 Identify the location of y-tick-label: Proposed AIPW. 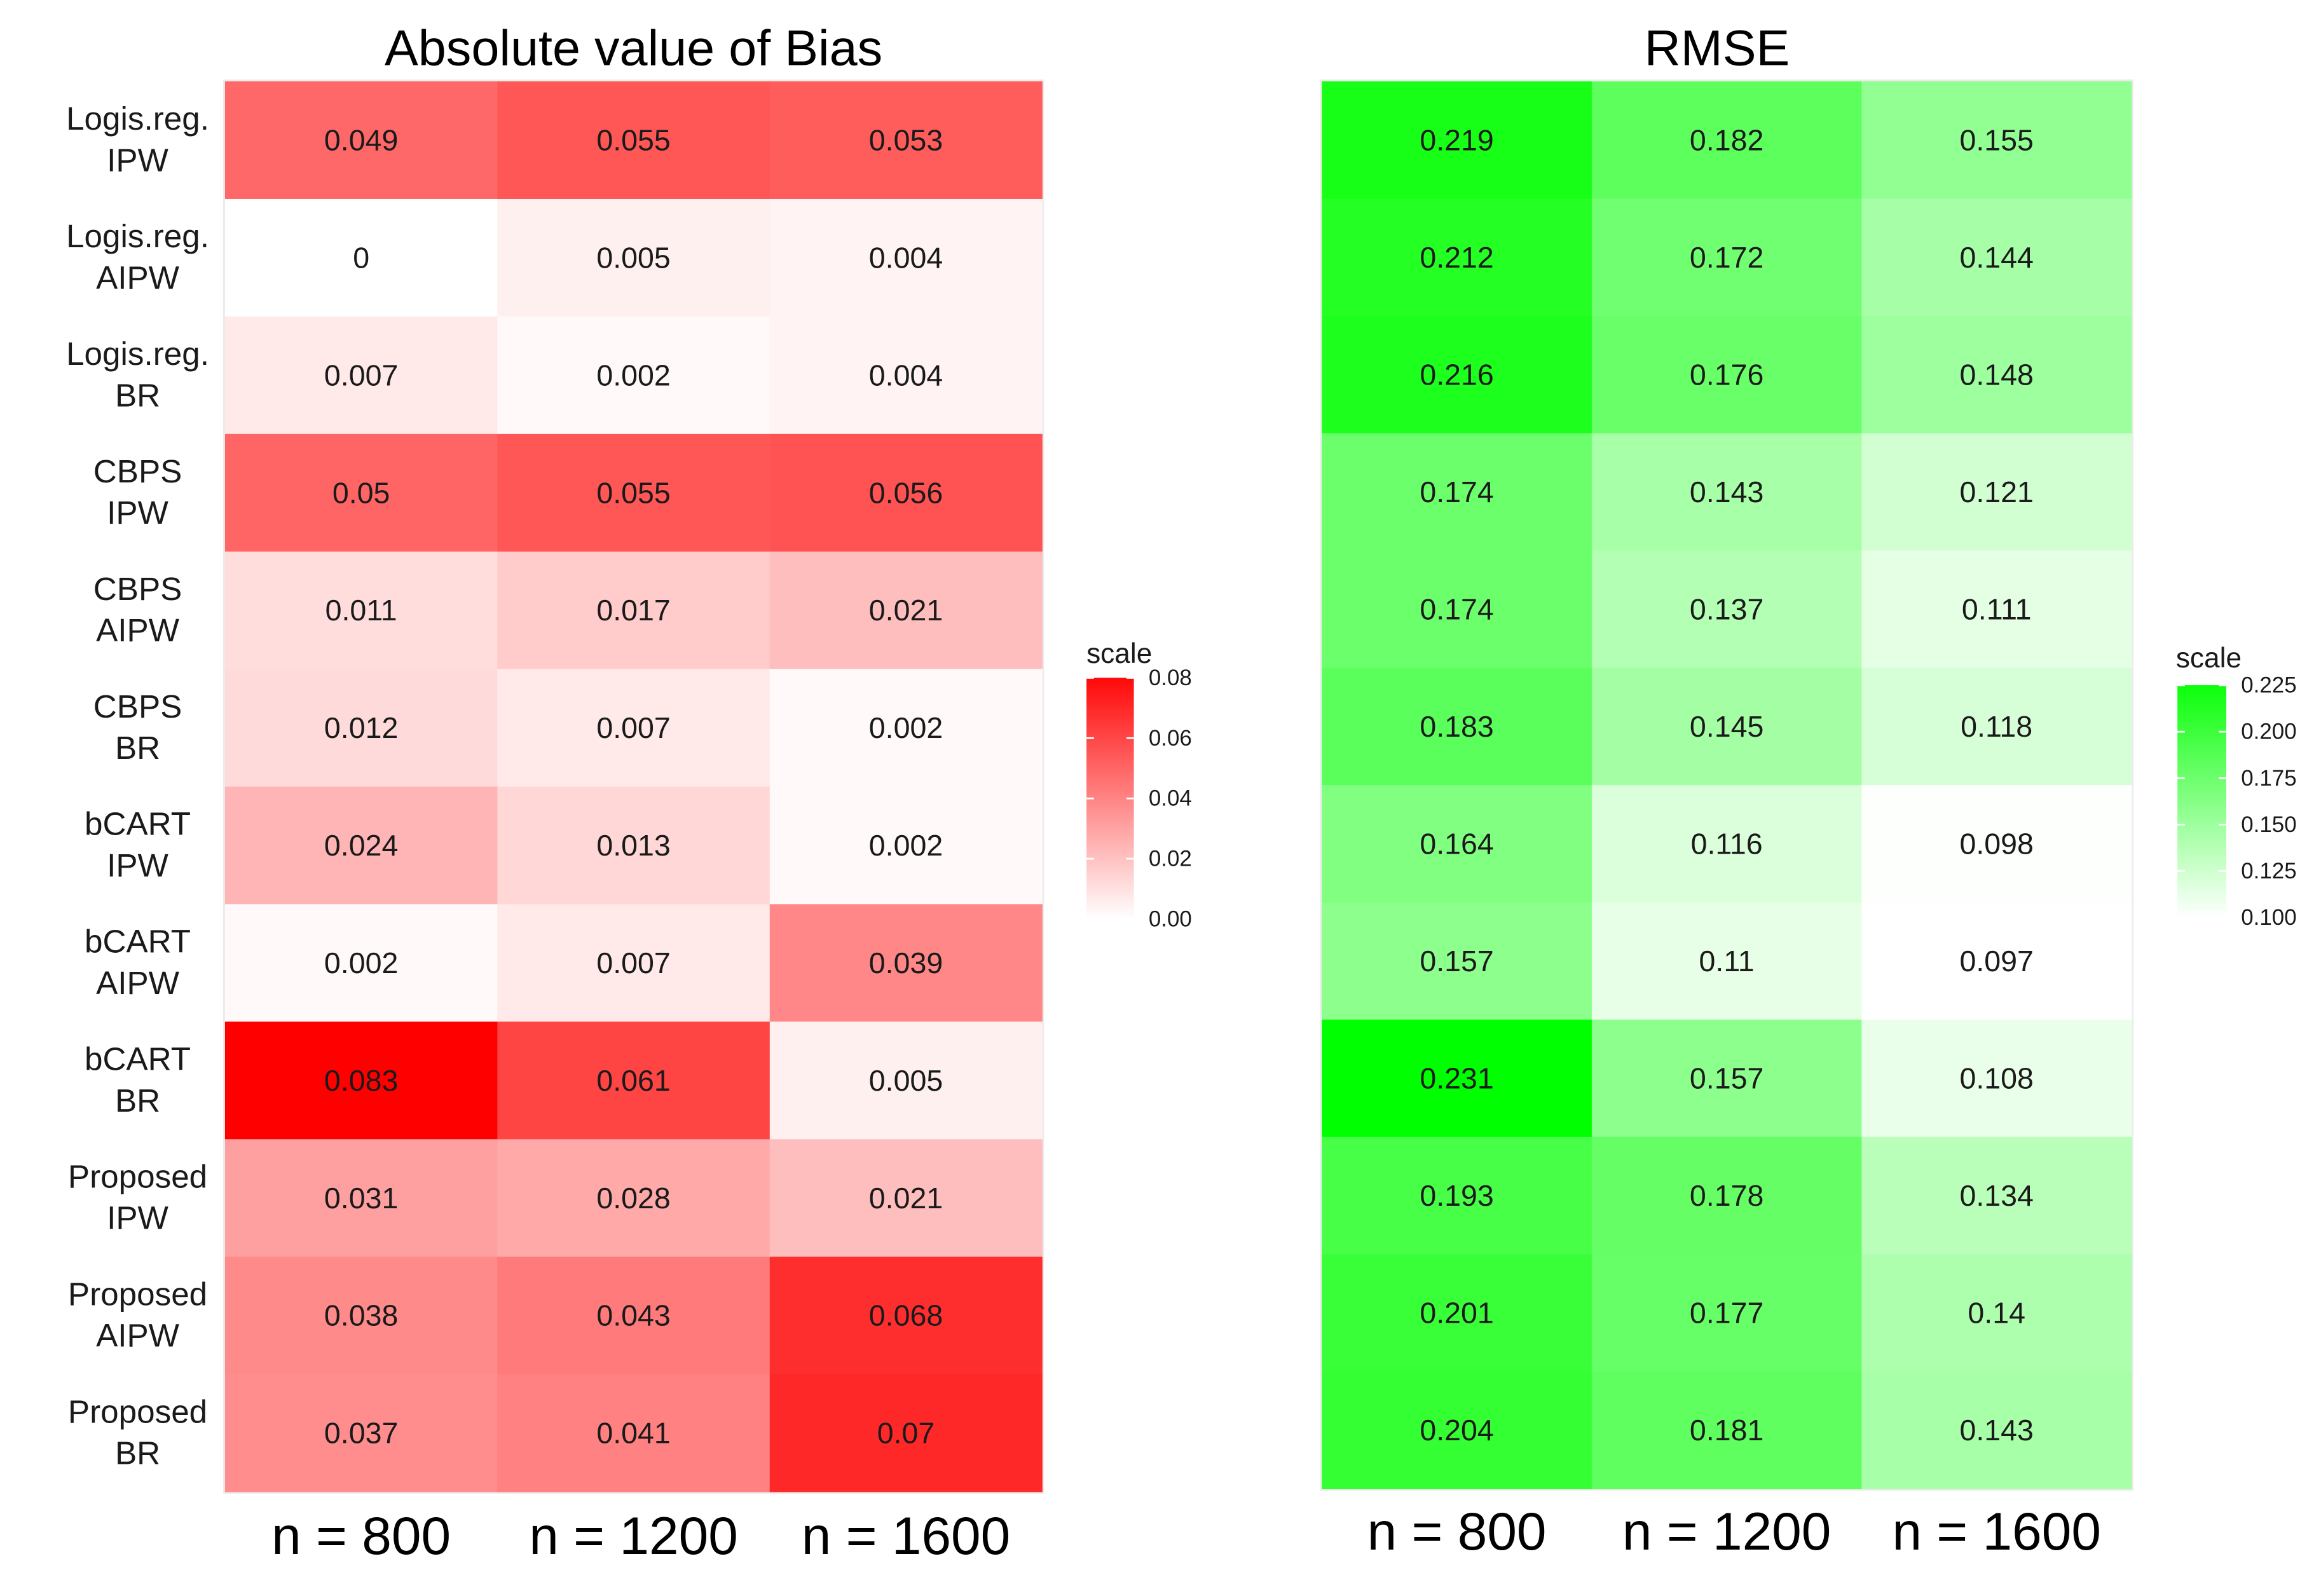
(137, 1314).